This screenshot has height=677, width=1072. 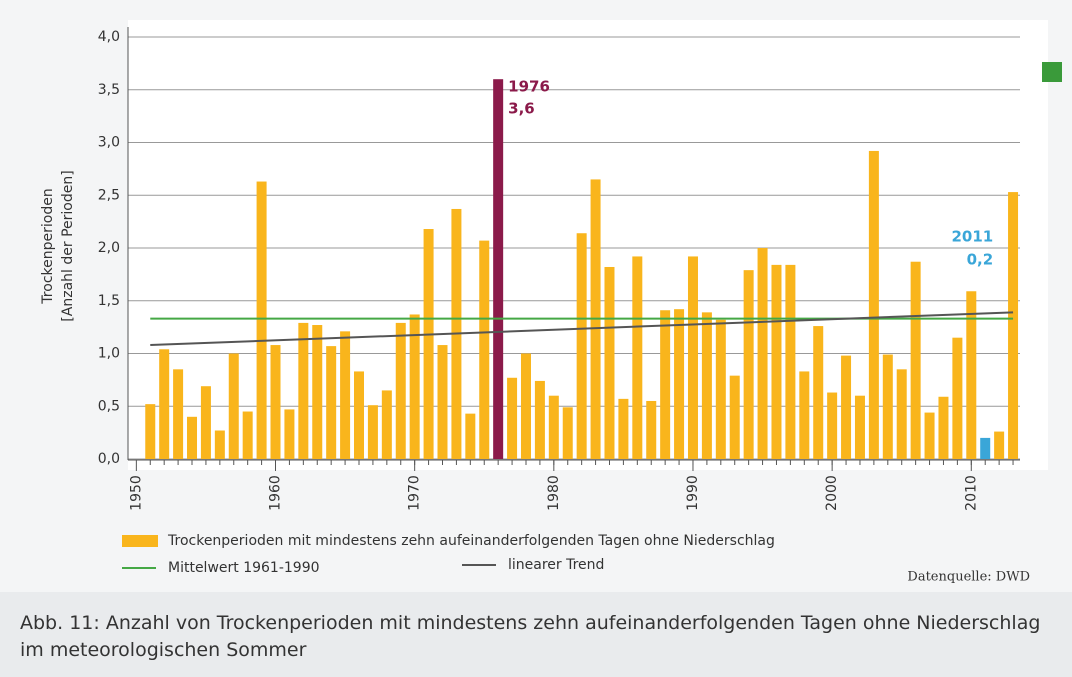 I want to click on y-tick-label: 2,5, so click(x=109, y=195).